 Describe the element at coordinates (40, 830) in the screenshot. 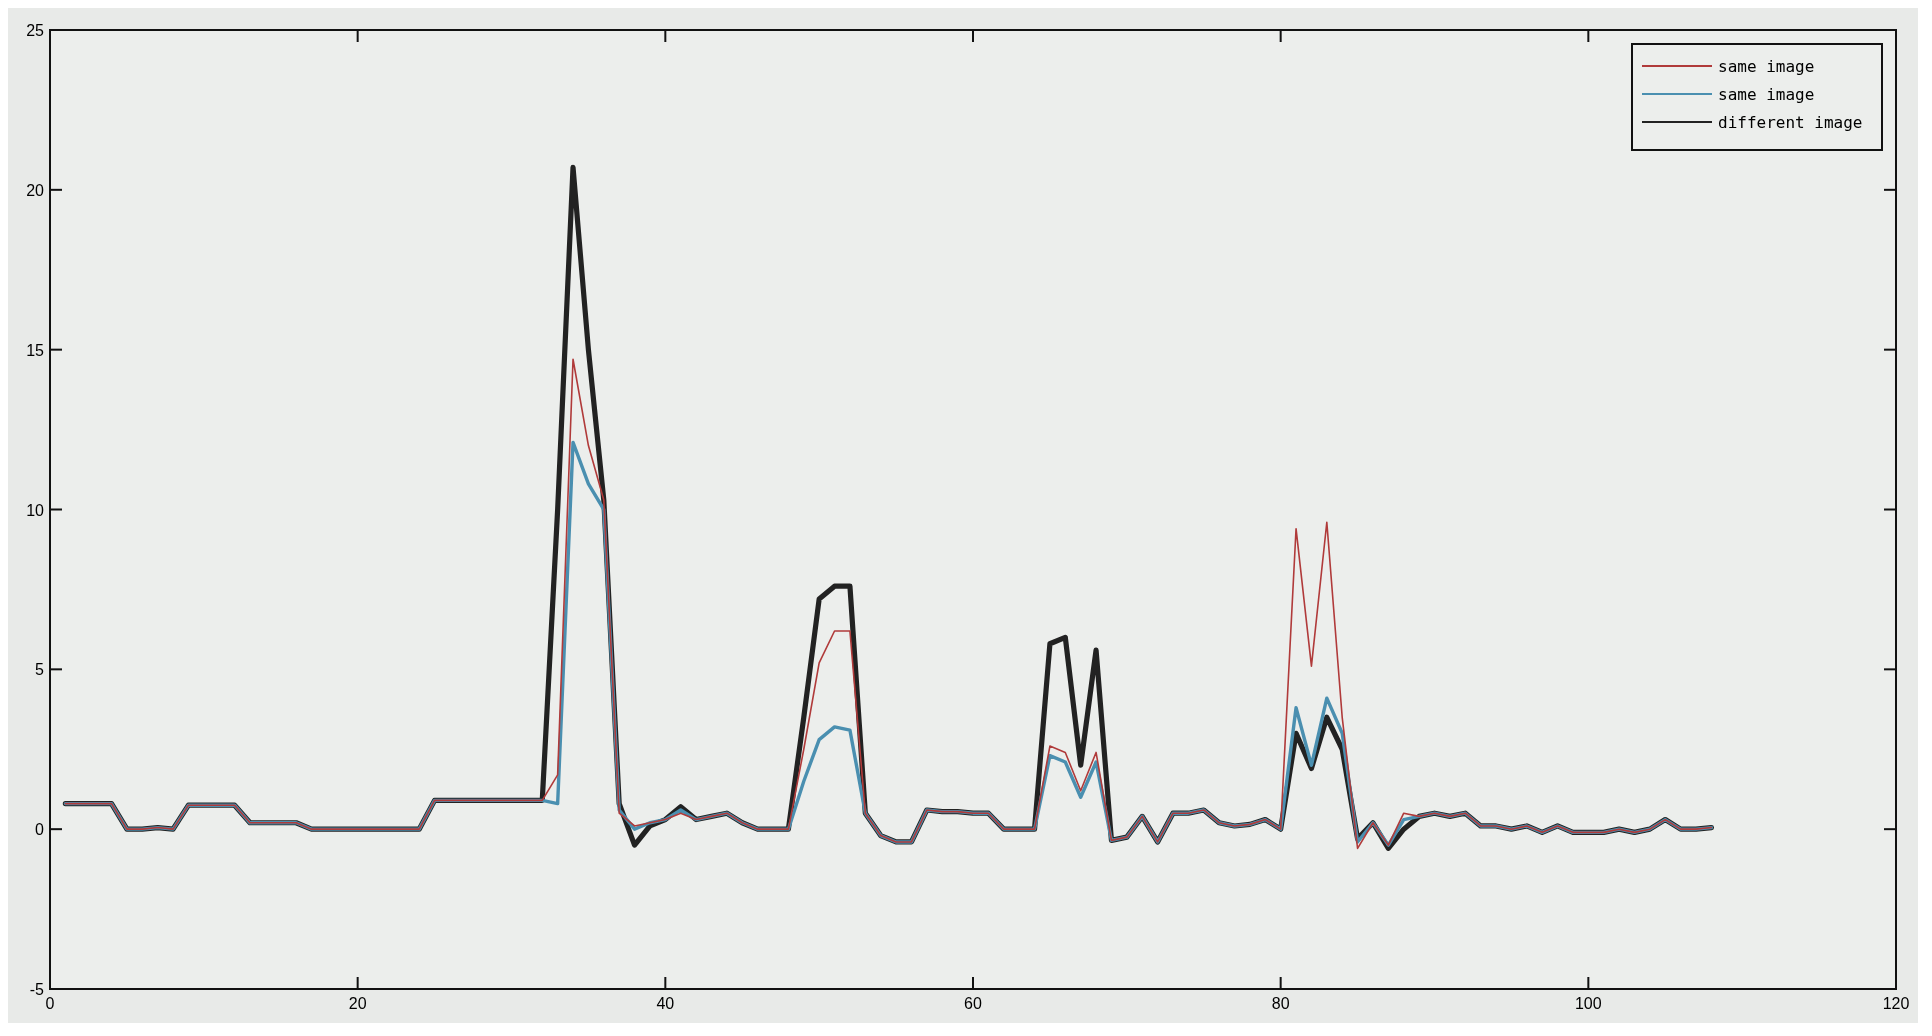

I see `y-tick-label: 0` at that location.